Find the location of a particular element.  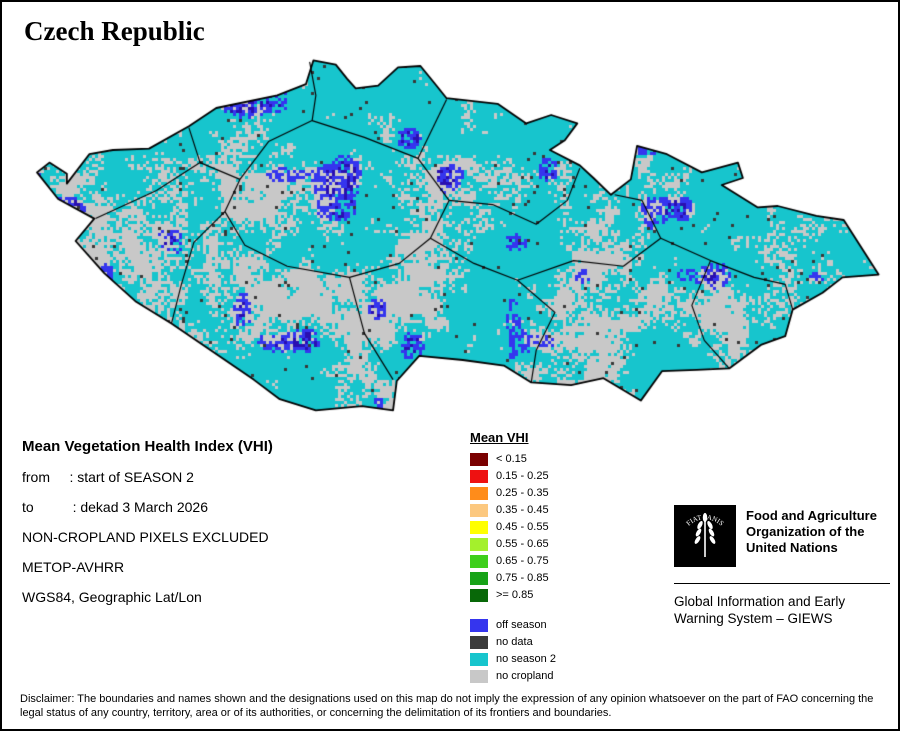

legend-row: no season 2 is located at coordinates (513, 659).